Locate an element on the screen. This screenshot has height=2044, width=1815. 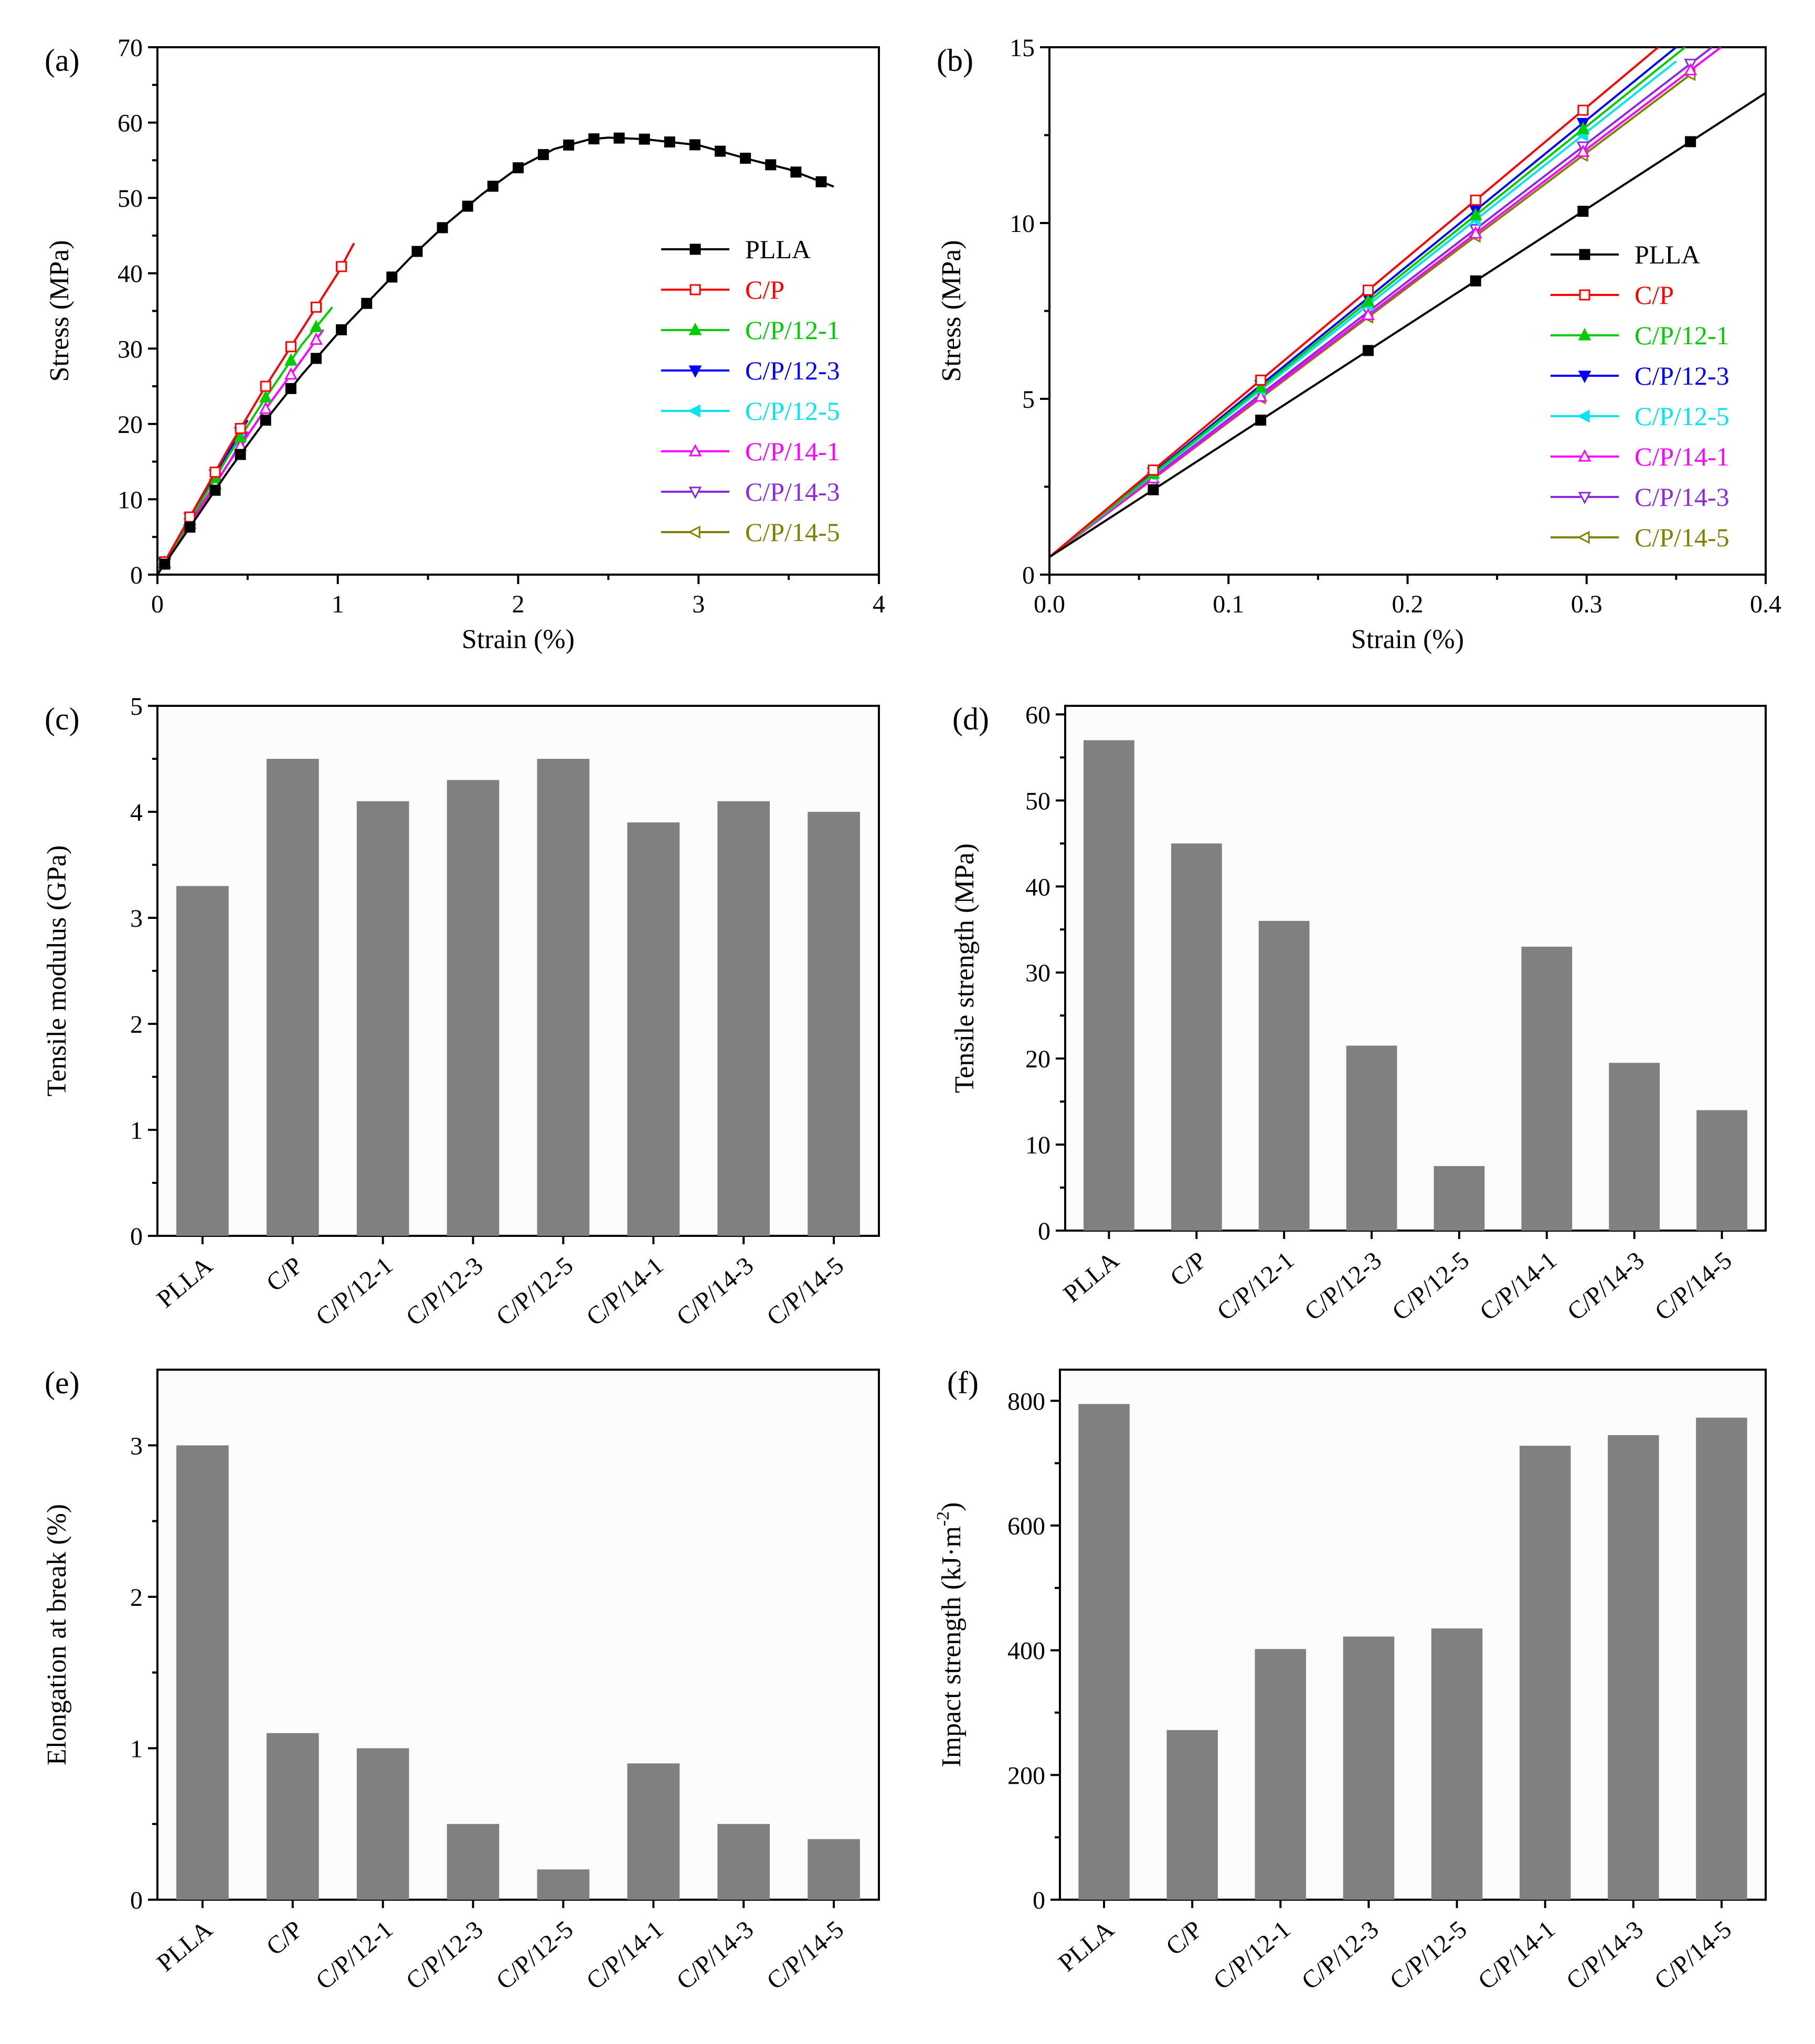
y-tick-label: 50 is located at coordinates (130, 199).